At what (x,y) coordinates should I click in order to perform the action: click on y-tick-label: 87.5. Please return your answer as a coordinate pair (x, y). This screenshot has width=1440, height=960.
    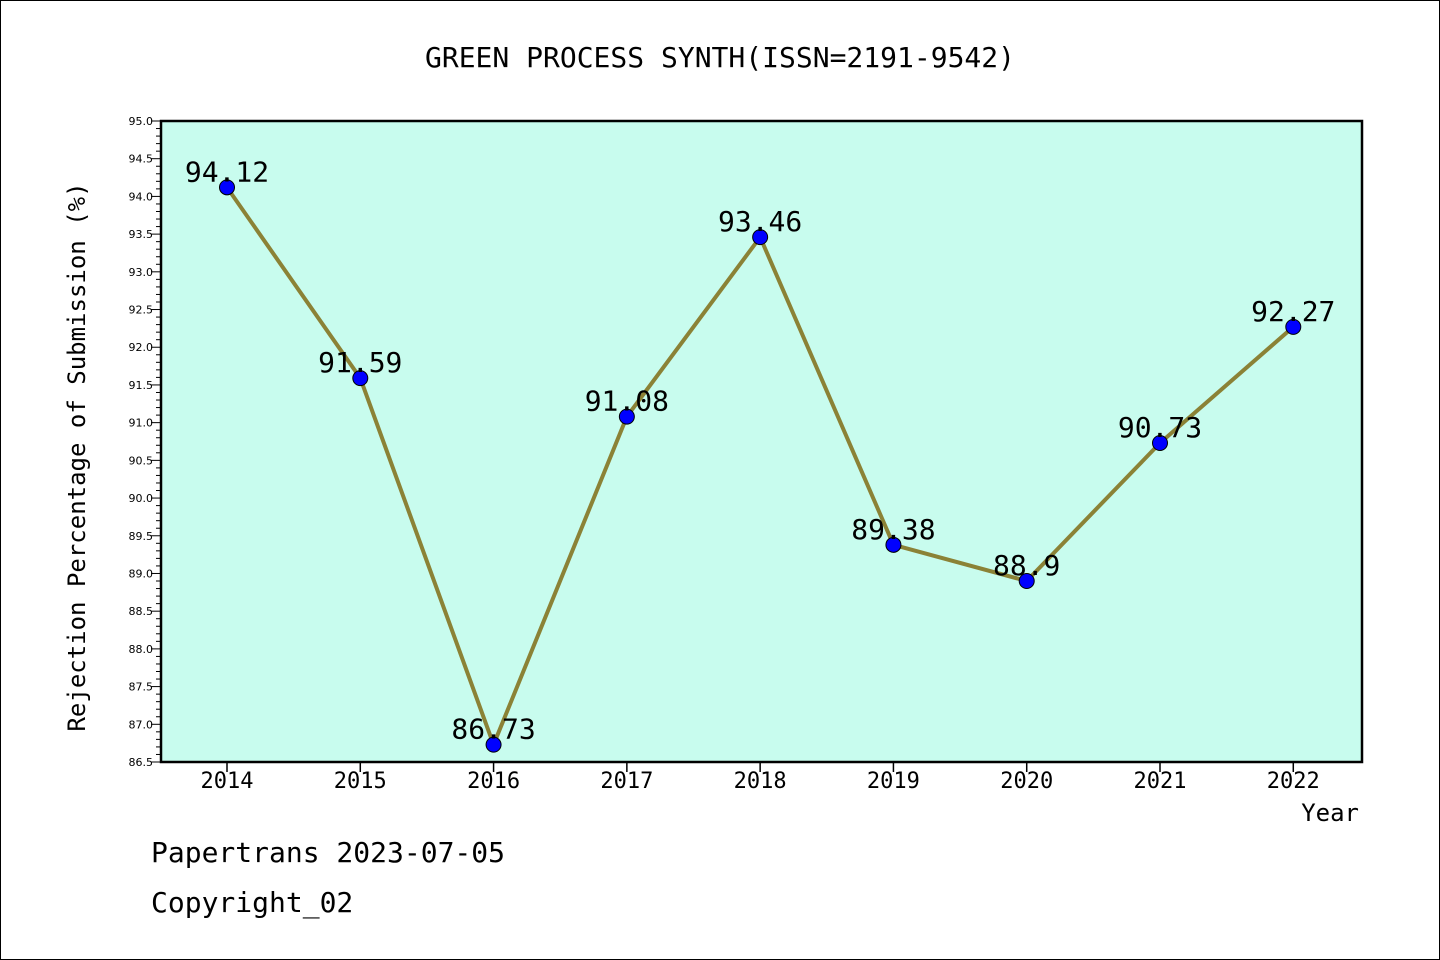
    Looking at the image, I should click on (141, 687).